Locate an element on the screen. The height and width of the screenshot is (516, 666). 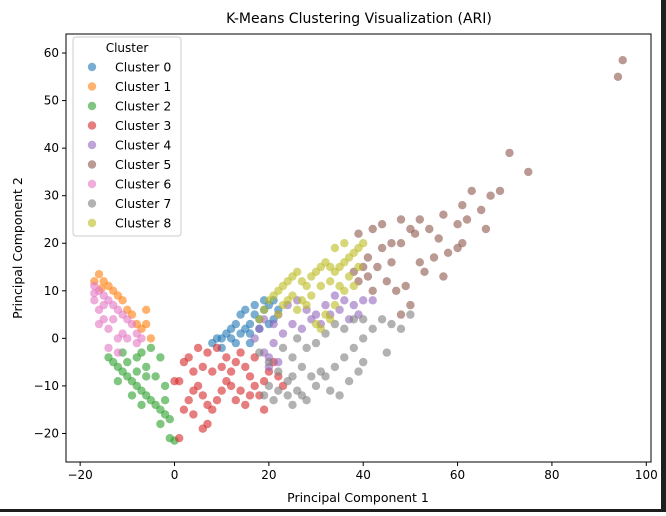
x-tick-label: 60 is located at coordinates (457, 475).